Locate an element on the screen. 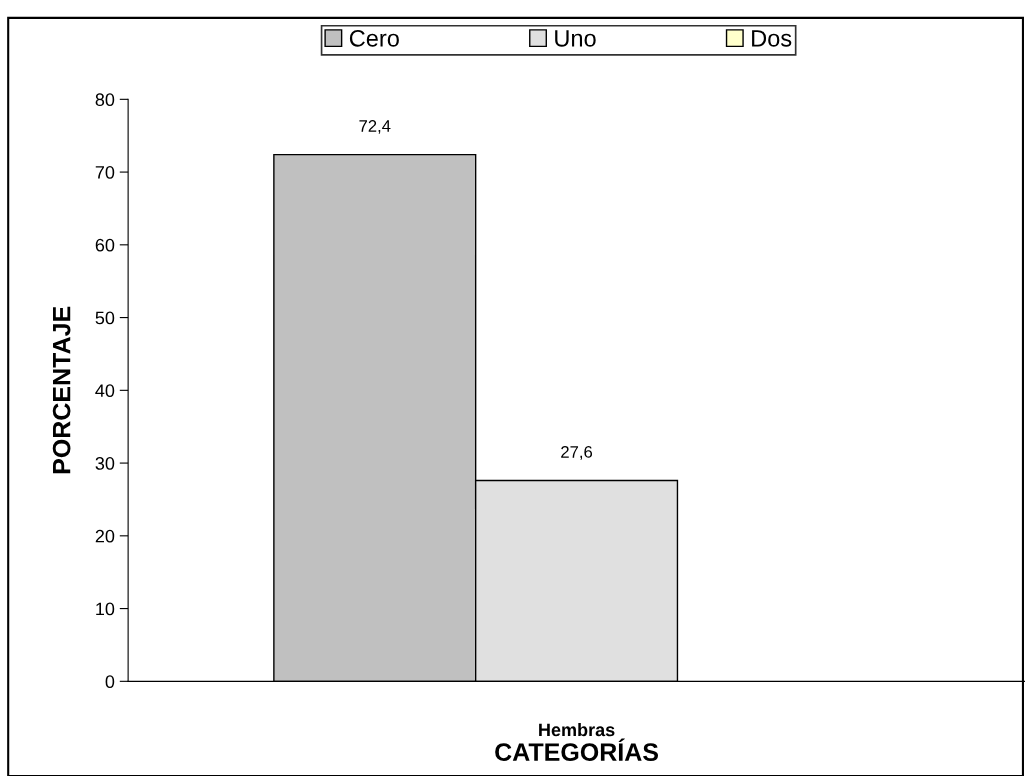  y-tick-label: 40 is located at coordinates (105, 391).